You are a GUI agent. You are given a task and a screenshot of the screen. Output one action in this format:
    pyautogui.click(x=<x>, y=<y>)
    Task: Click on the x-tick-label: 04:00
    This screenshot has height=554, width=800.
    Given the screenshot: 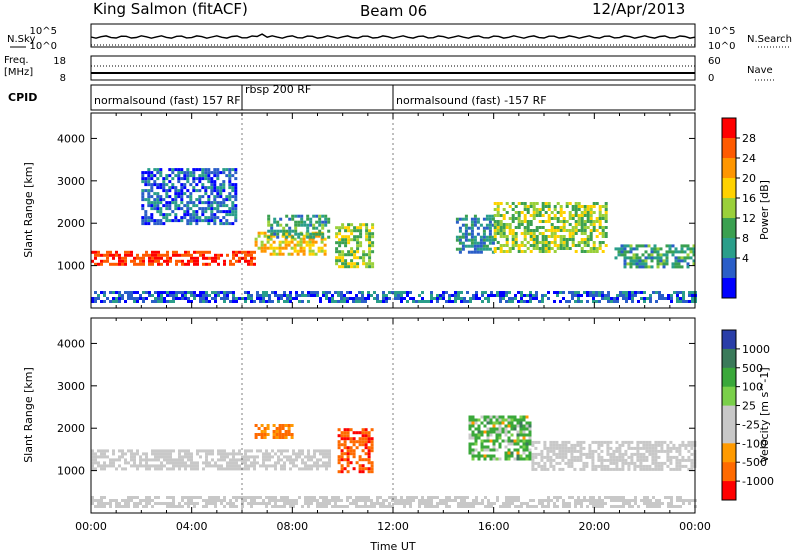 What is the action you would take?
    pyautogui.click(x=192, y=526)
    